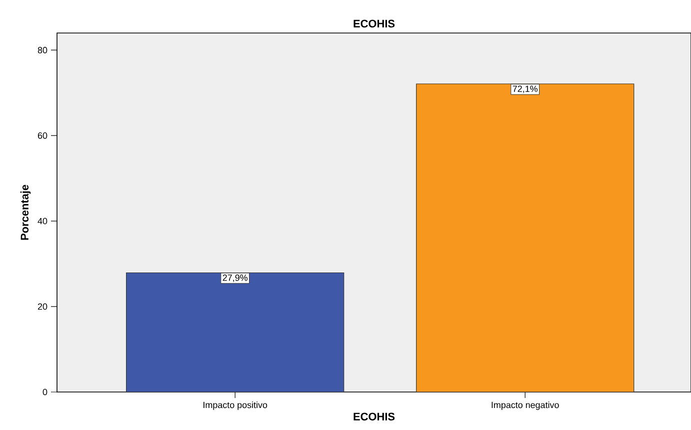 Image resolution: width=691 pixels, height=430 pixels. Describe the element at coordinates (25, 212) in the screenshot. I see `y-axis-title: Porcentaje` at that location.